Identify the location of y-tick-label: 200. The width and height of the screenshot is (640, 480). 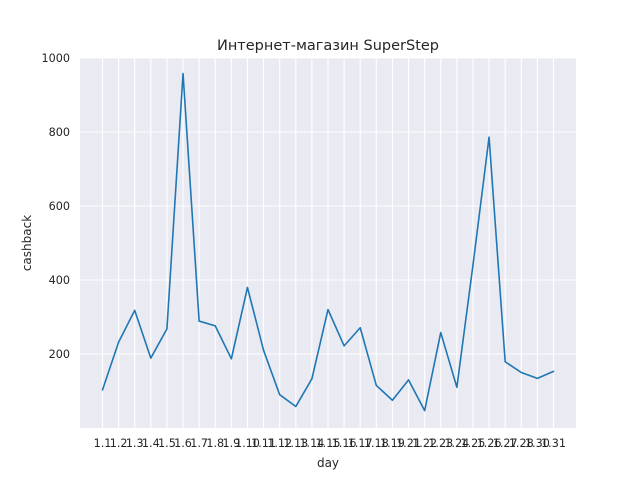
(59, 354).